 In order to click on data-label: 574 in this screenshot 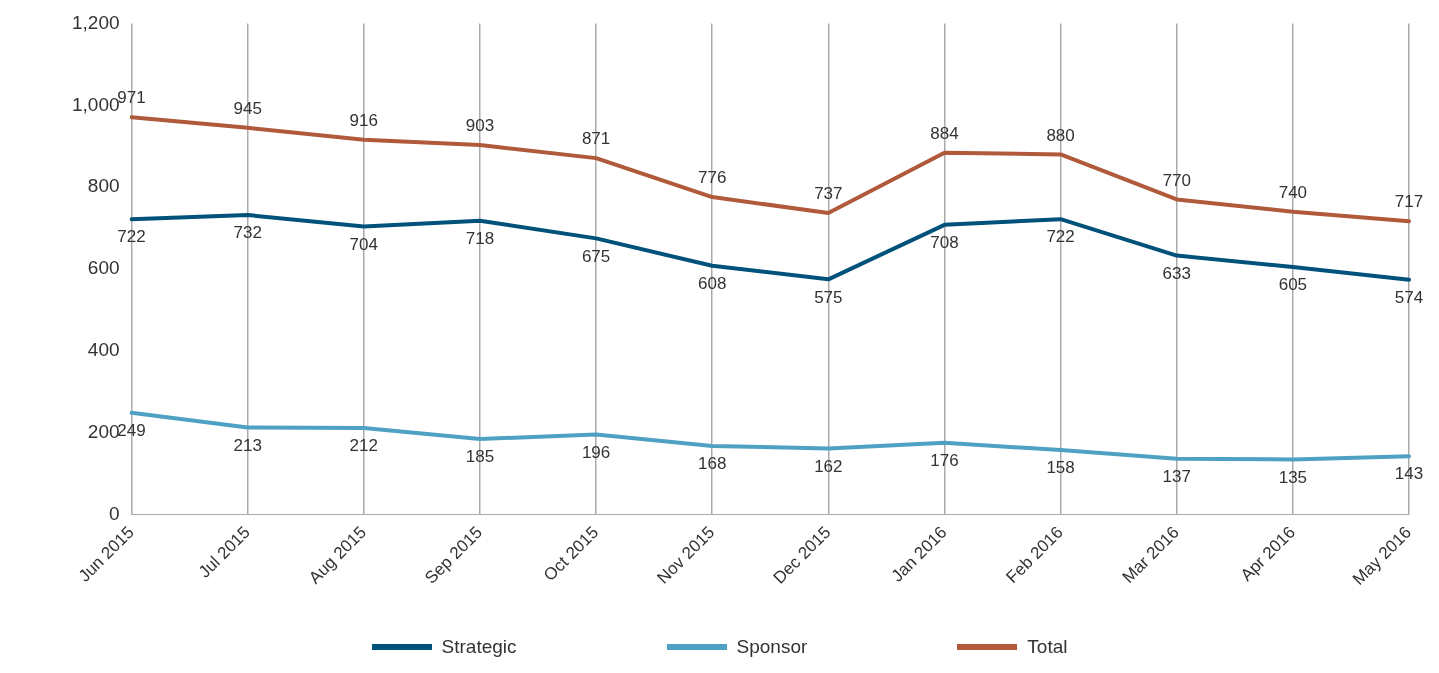, I will do `click(1409, 297)`.